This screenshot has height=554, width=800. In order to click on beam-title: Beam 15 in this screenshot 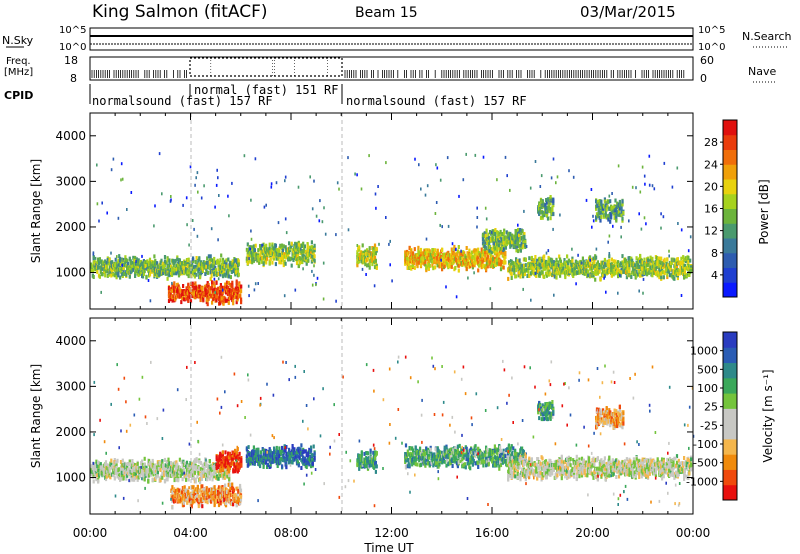, I will do `click(386, 13)`.